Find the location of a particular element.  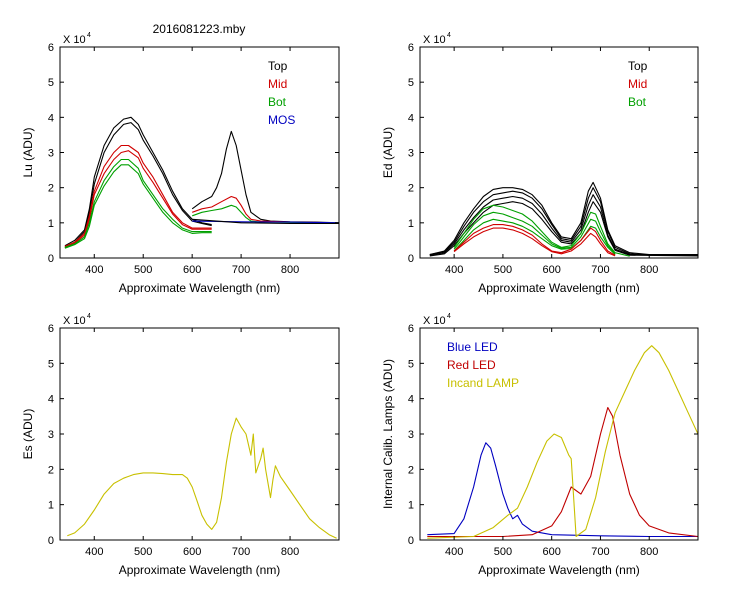

series-line-blue-led is located at coordinates (562, 490).